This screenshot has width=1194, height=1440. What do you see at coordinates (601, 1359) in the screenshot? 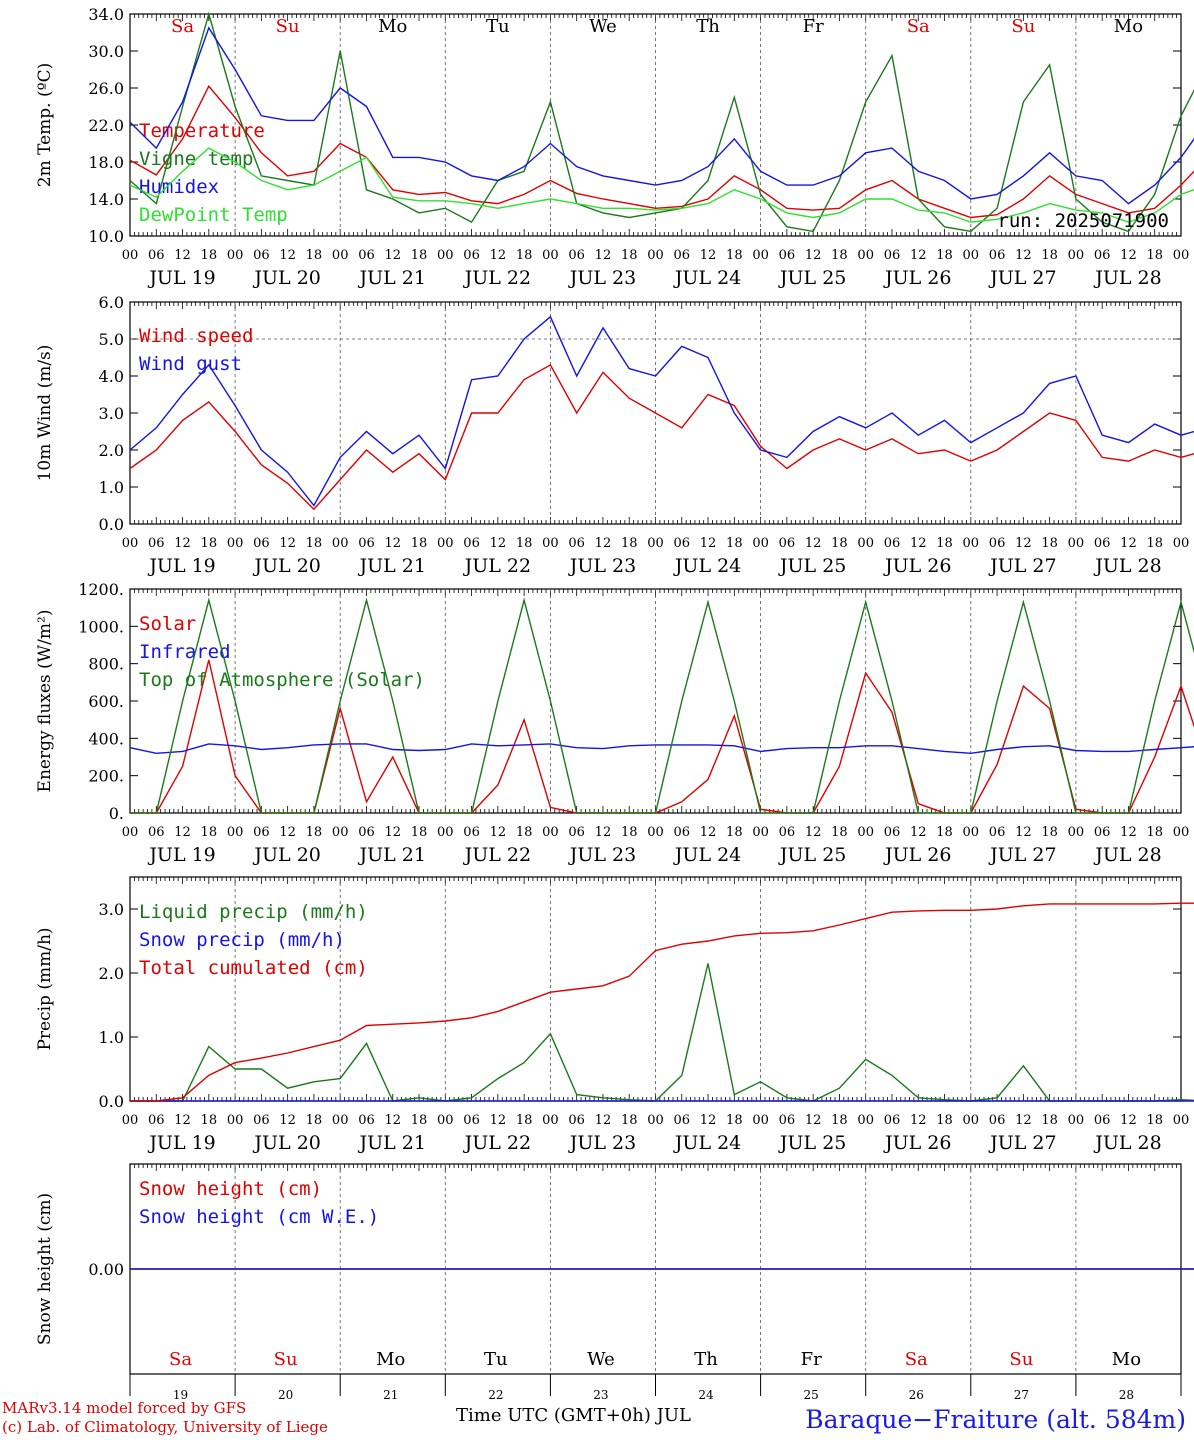
I see `snow-day-name: We` at bounding box center [601, 1359].